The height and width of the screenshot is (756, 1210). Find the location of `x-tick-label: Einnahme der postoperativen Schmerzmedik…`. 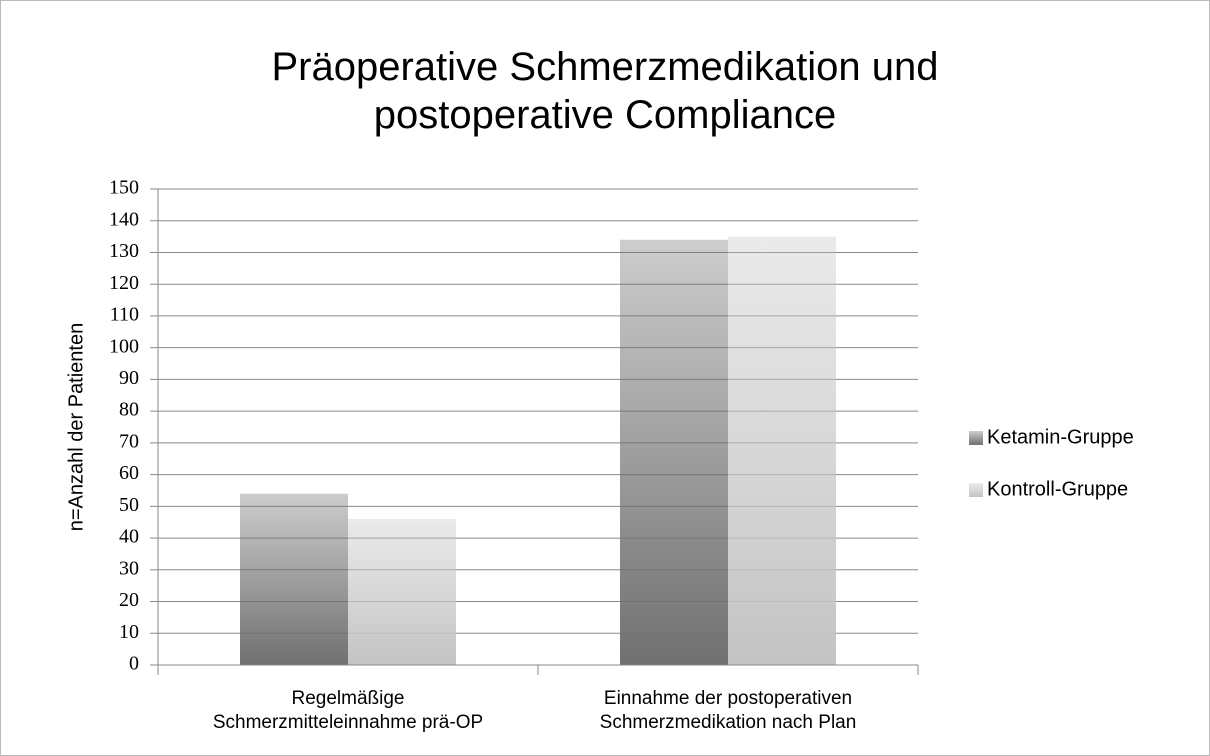

x-tick-label: Einnahme der postoperativen Schmerzmedik… is located at coordinates (728, 710).